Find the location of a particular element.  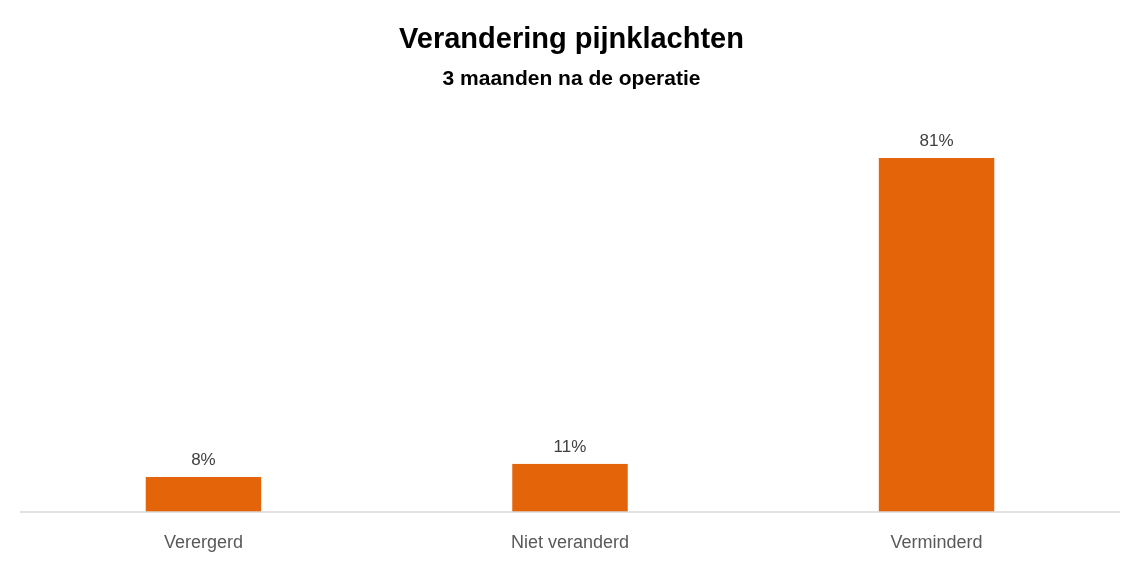

data-label: 8% is located at coordinates (203, 460).